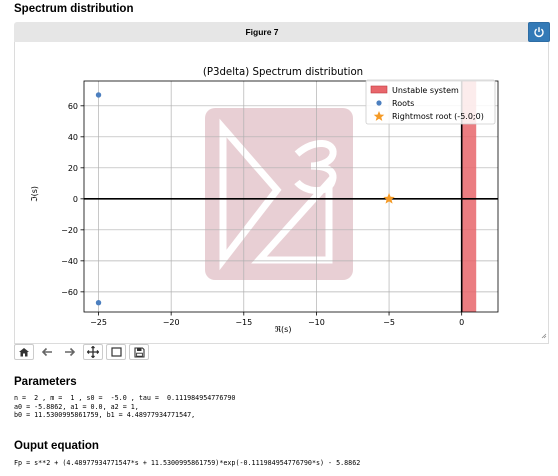  I want to click on zoom-button, so click(116, 352).